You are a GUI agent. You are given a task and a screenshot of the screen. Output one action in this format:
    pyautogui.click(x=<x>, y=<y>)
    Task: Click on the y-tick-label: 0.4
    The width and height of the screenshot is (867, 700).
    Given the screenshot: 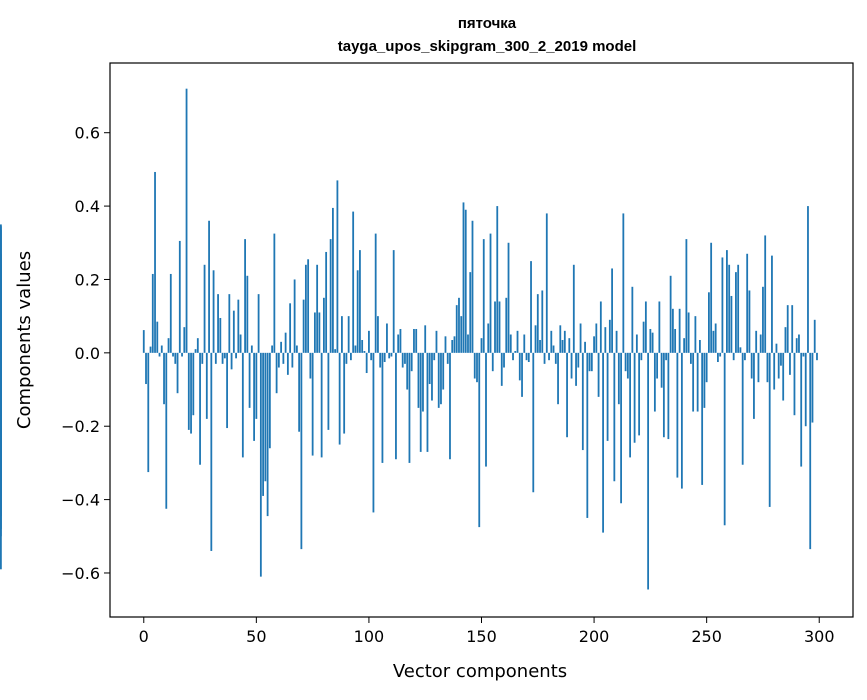 What is the action you would take?
    pyautogui.click(x=87, y=206)
    